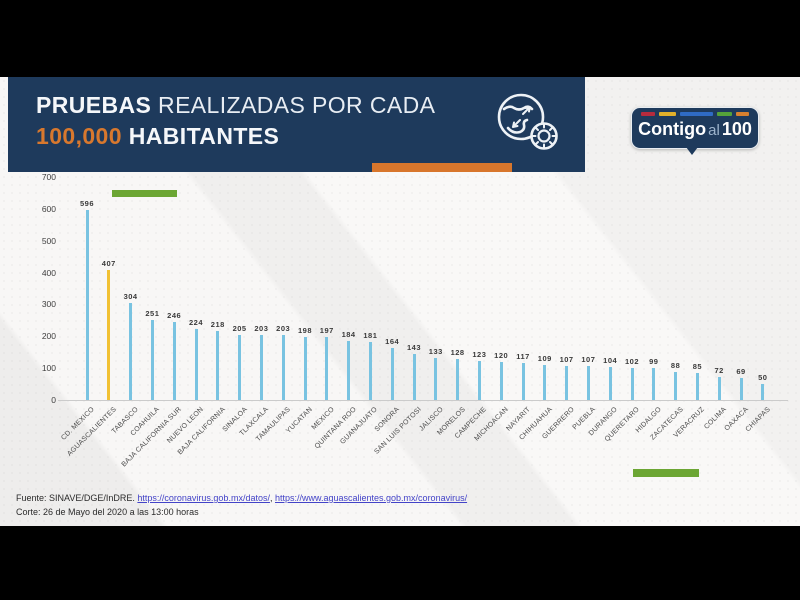 The height and width of the screenshot is (600, 800). Describe the element at coordinates (196, 364) in the screenshot. I see `bar-nuevo-leon` at that location.